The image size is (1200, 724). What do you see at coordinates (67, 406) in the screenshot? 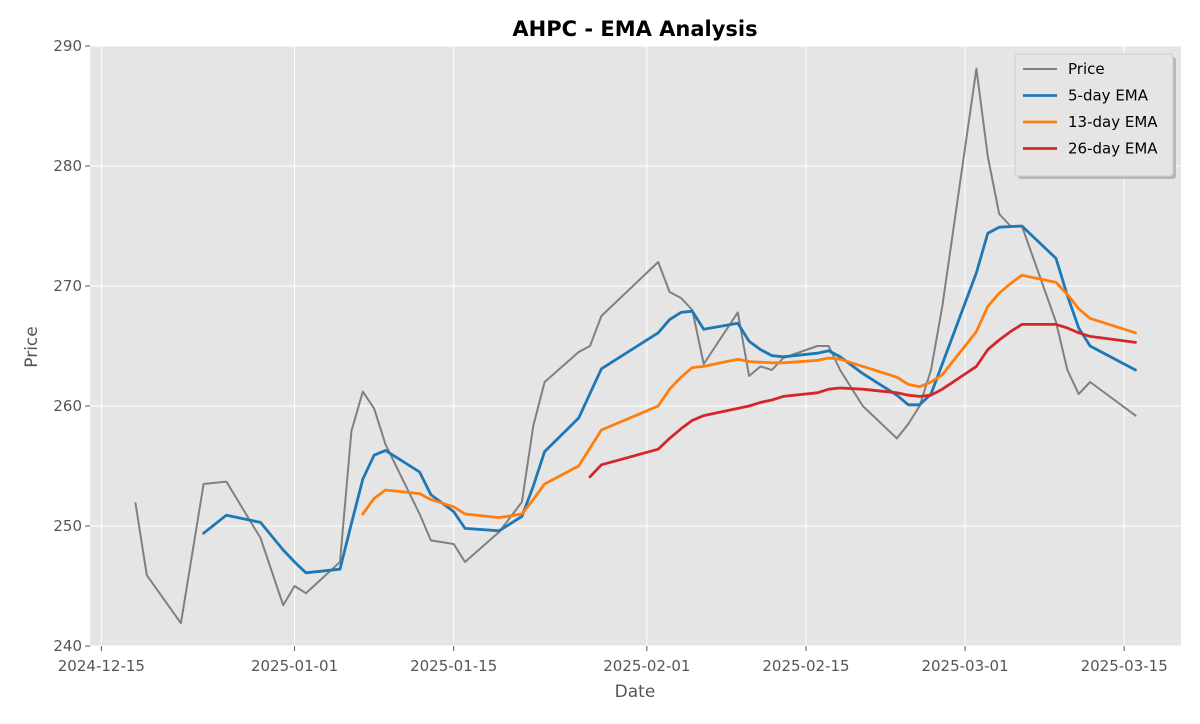
I see `y-tick-label: 260` at bounding box center [67, 406].